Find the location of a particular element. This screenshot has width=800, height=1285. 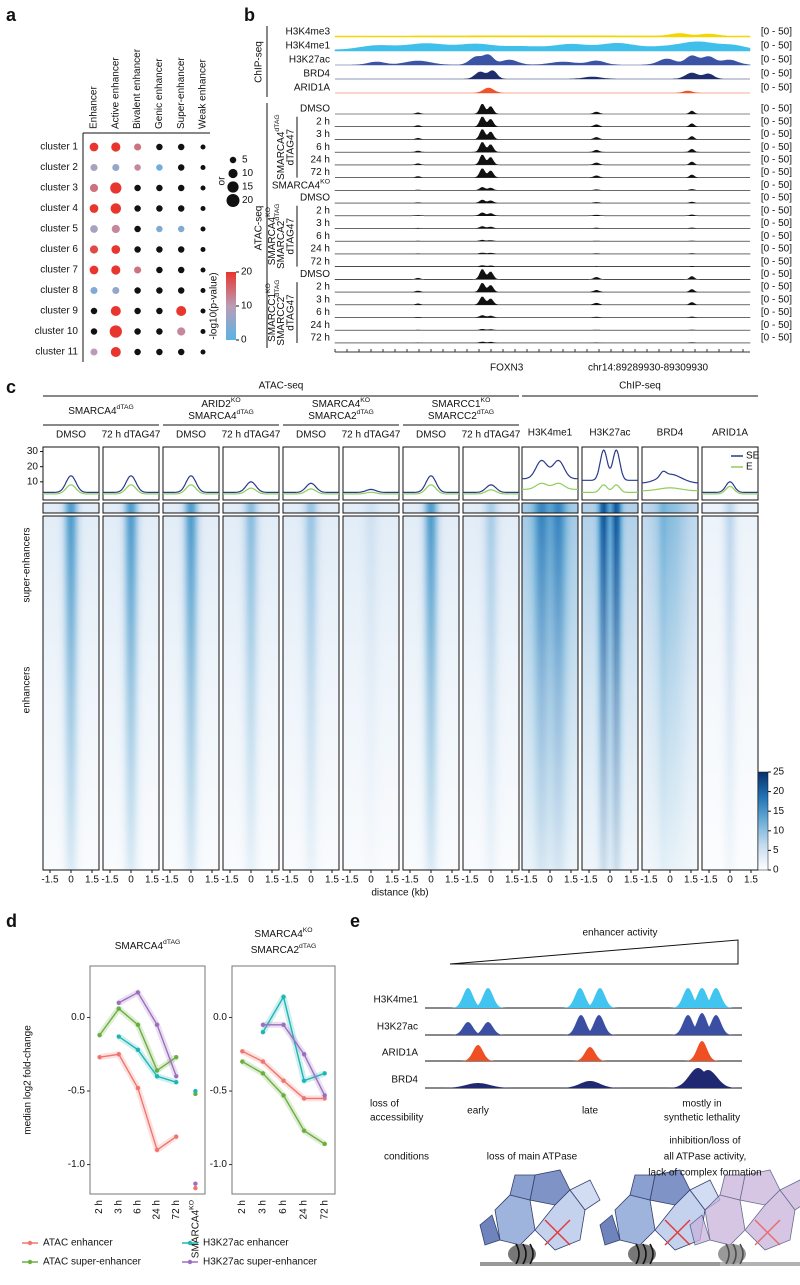

subunit is located at coordinates (610, 1230).